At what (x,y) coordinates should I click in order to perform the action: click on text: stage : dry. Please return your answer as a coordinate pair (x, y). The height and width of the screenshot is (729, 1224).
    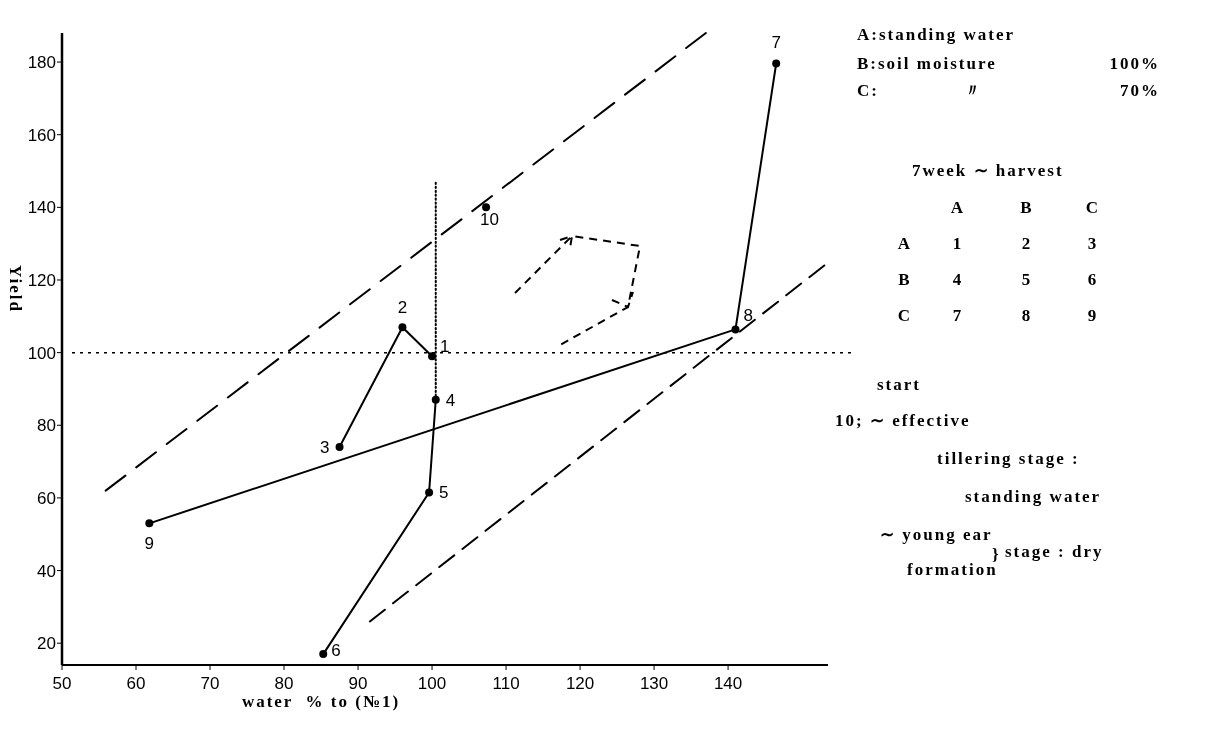
    Looking at the image, I should click on (1054, 551).